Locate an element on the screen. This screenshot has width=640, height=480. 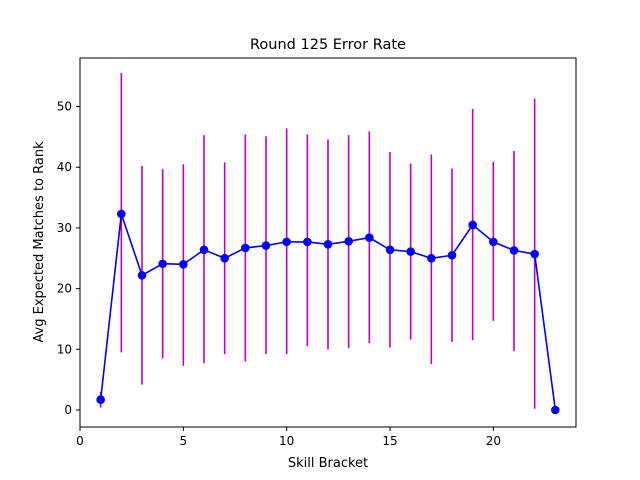
x-axis-ticks: 0 5 10 15 20 is located at coordinates (288, 437).